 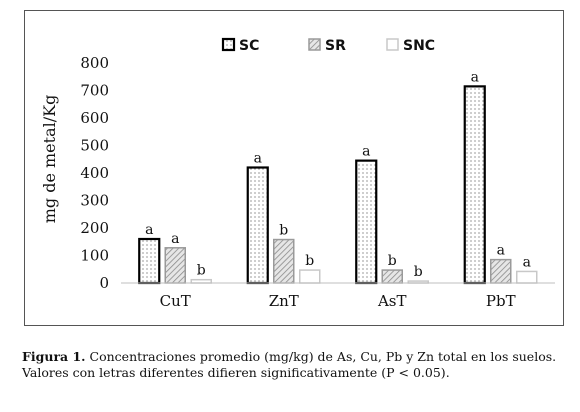 I want to click on legend-swatch-snc, so click(x=392, y=44).